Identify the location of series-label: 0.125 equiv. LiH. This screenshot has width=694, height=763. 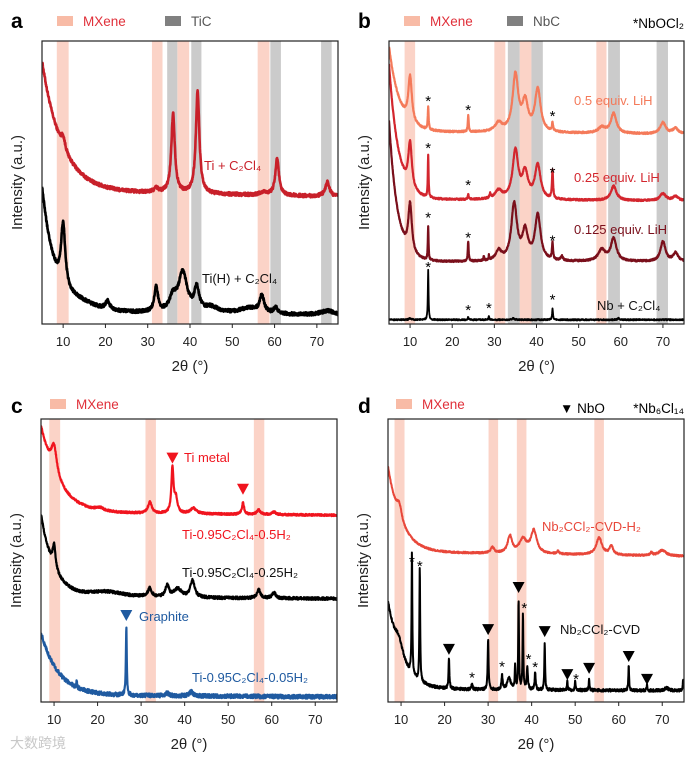
(620, 229).